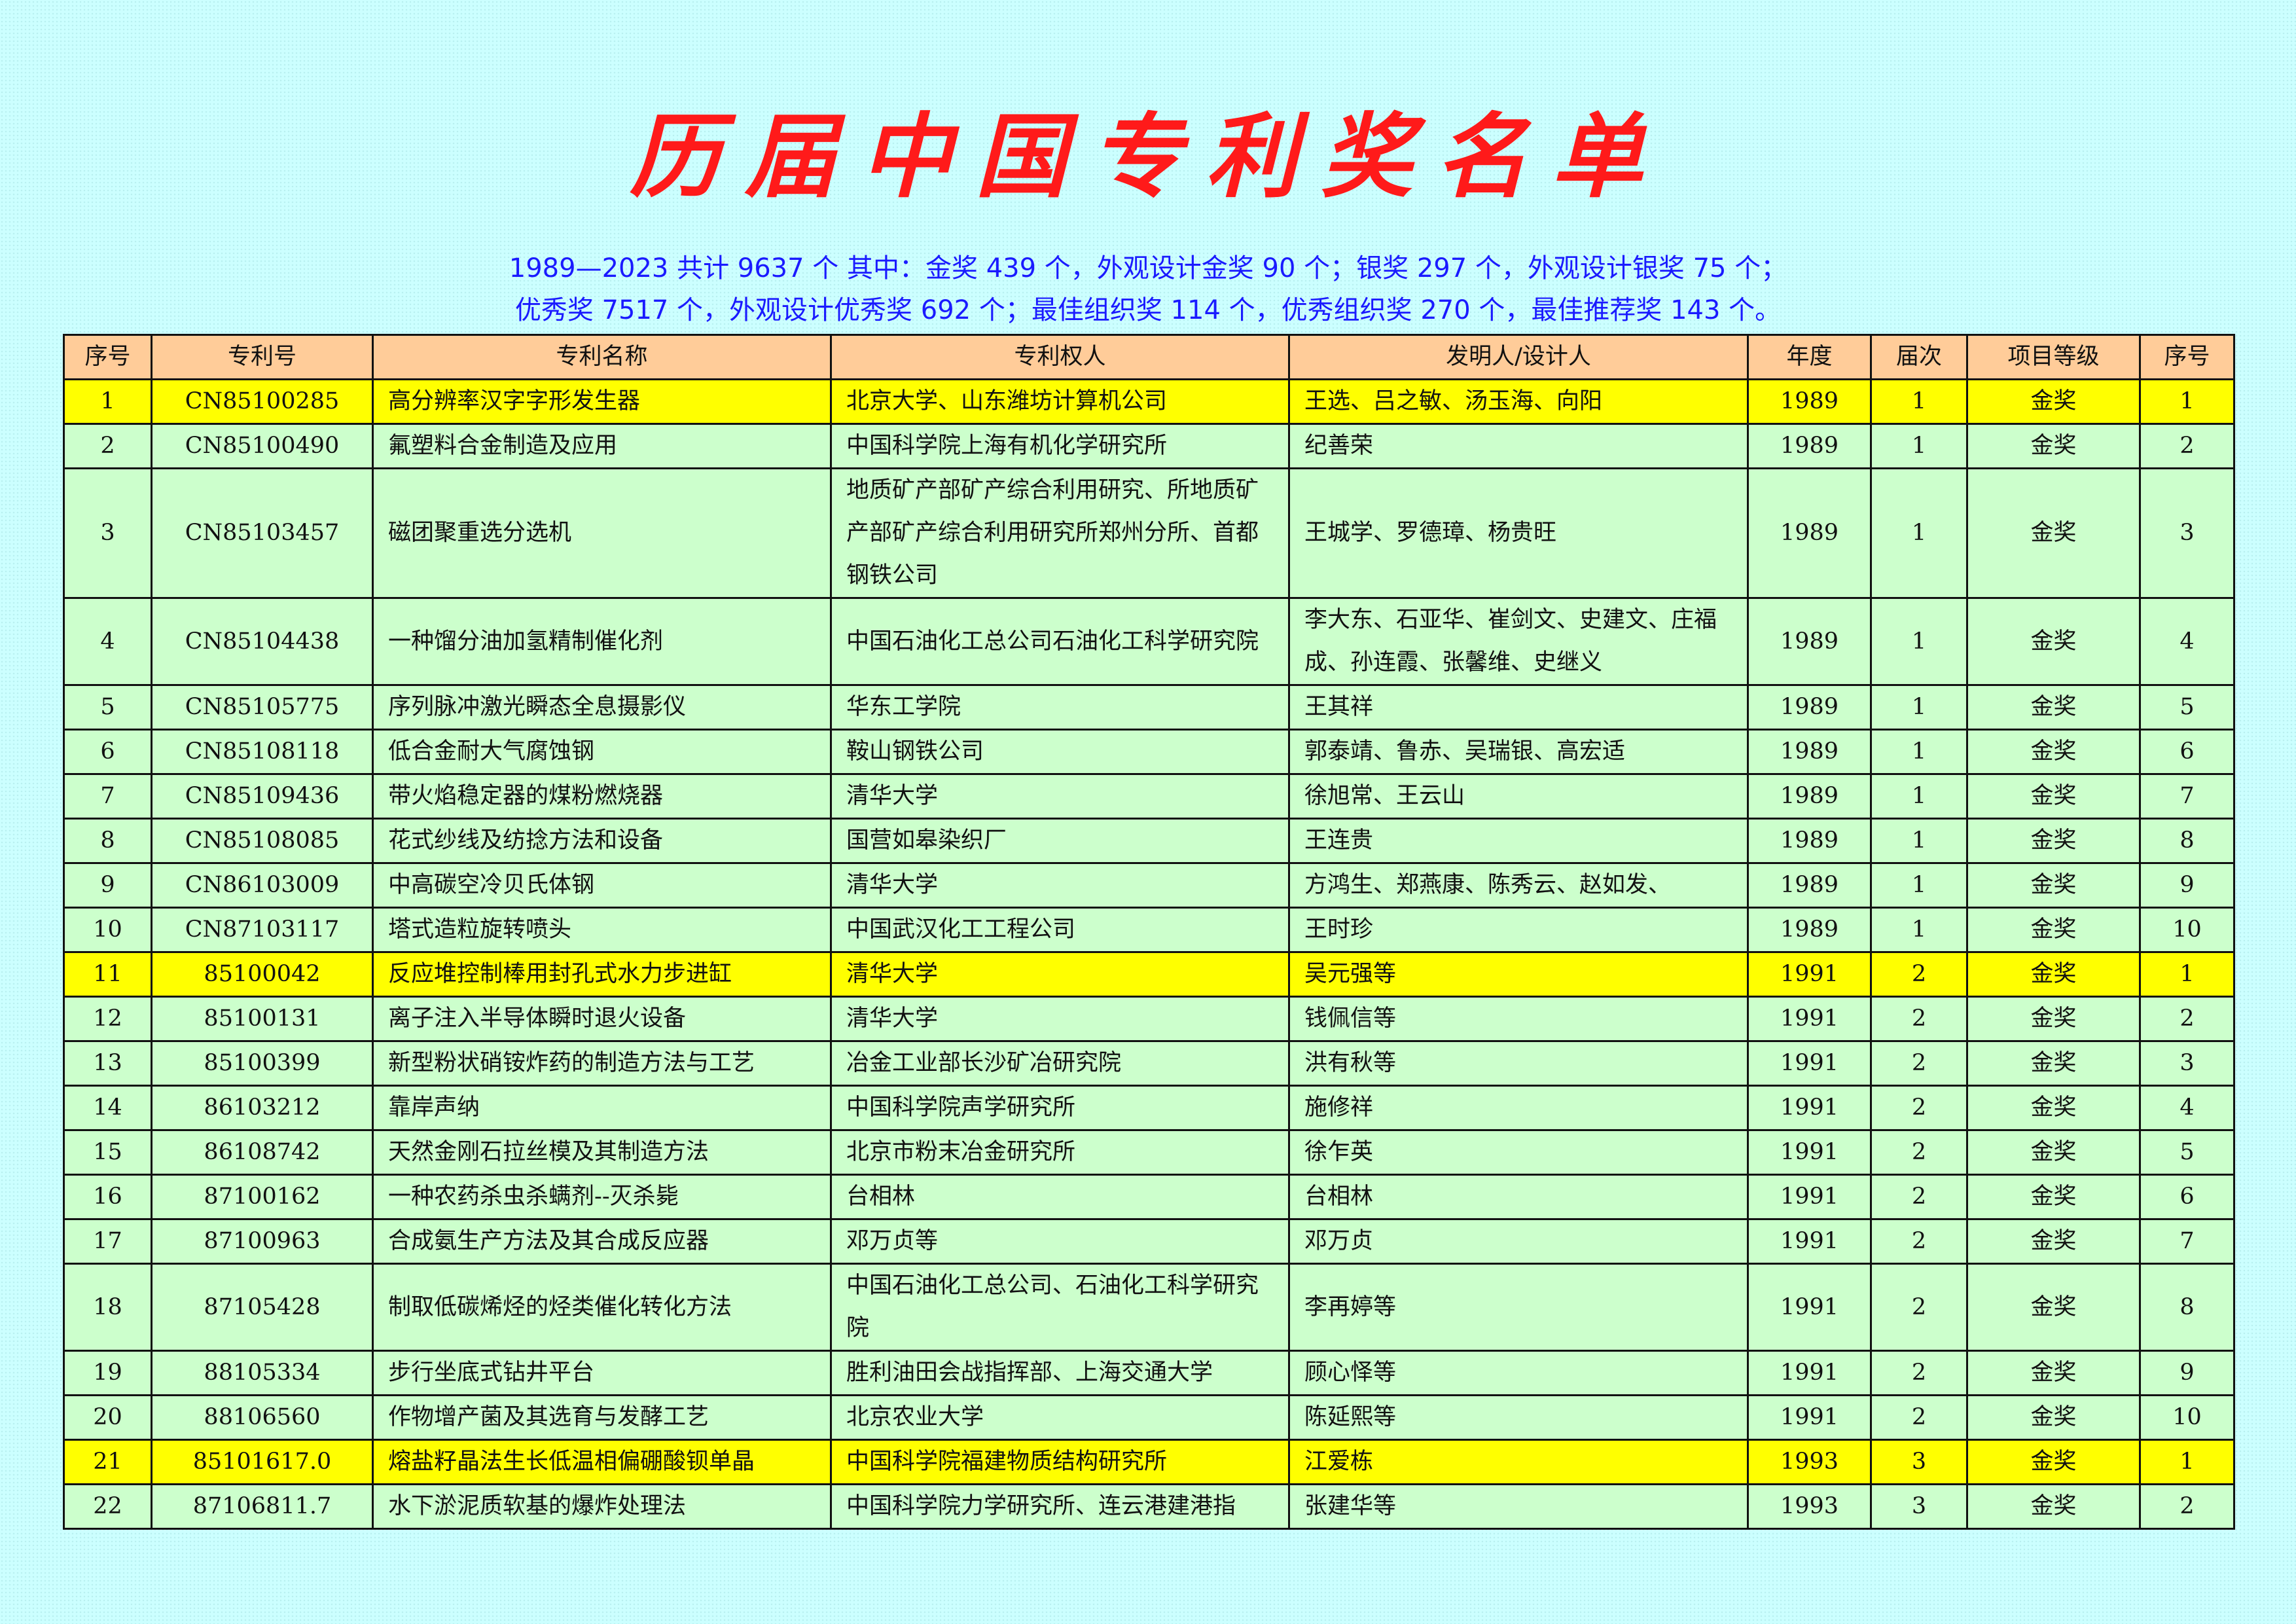 The height and width of the screenshot is (1624, 2296). What do you see at coordinates (1060, 1197) in the screenshot?
I see `cell-owner: 台相林` at bounding box center [1060, 1197].